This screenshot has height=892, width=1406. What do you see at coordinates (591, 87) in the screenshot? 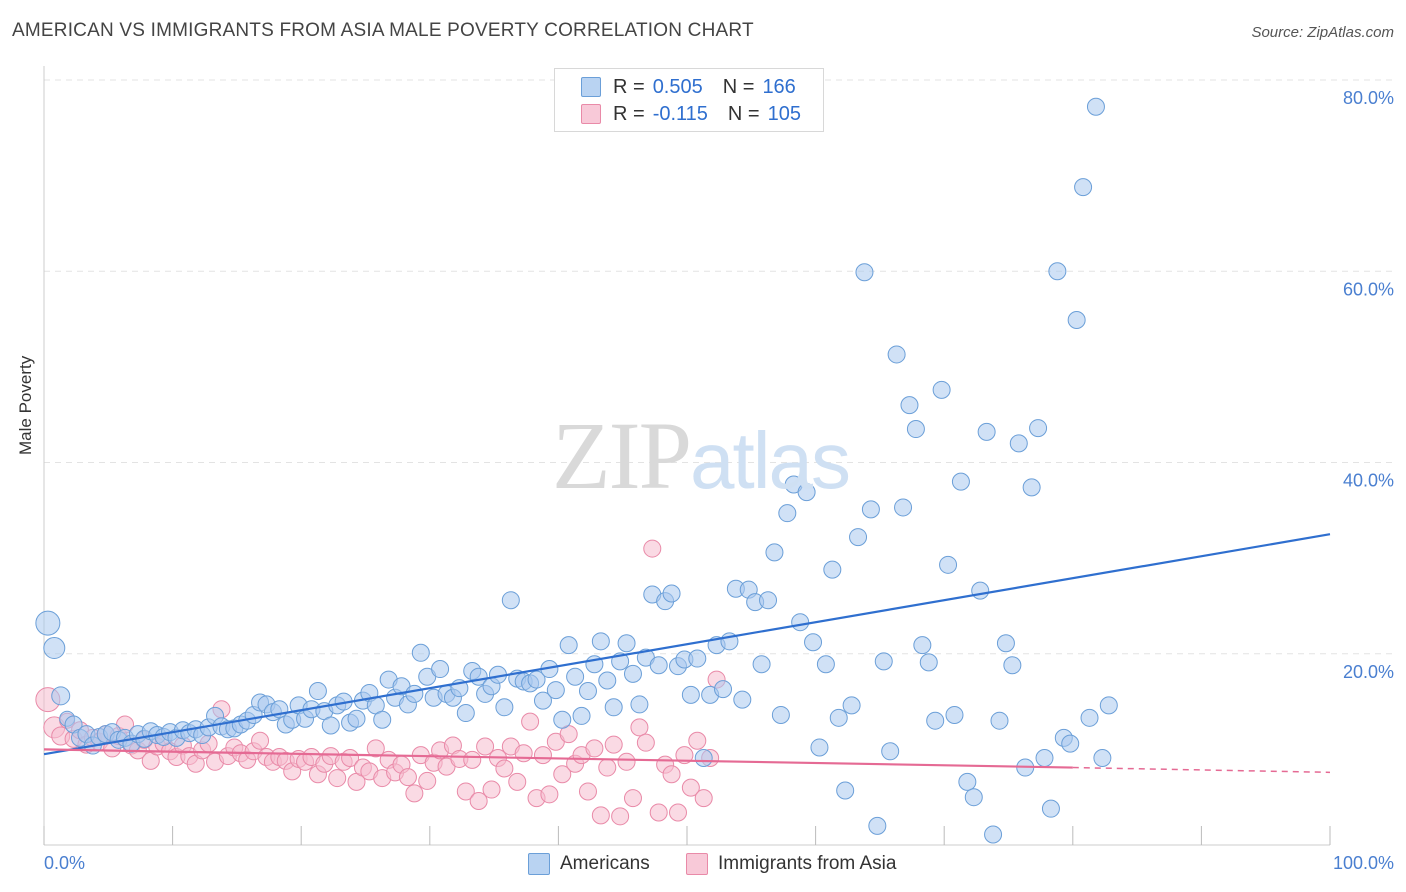
I see `legend-swatch-blue` at bounding box center [591, 87].